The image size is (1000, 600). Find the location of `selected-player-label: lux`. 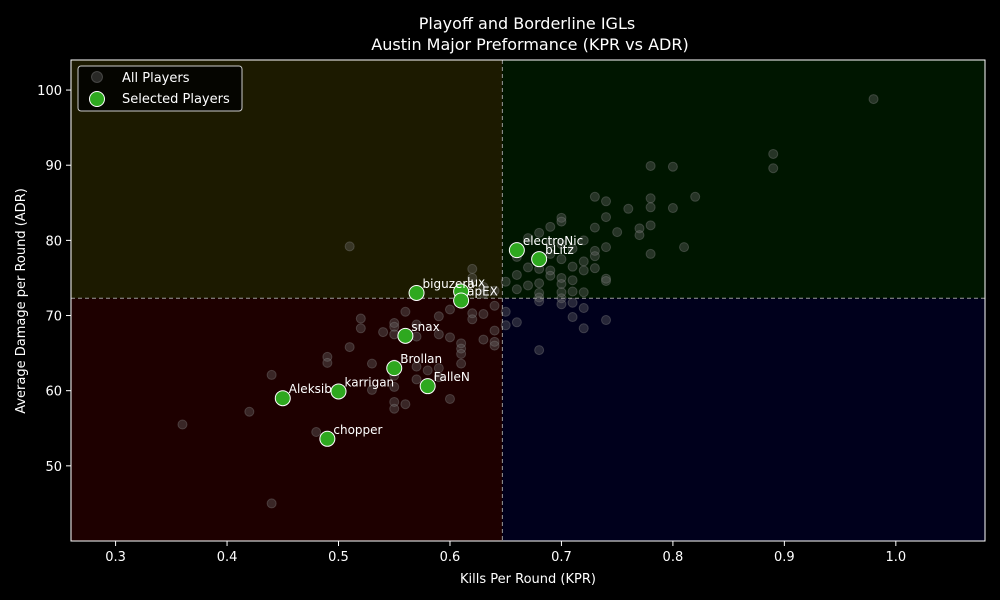

selected-player-label: lux is located at coordinates (476, 282).